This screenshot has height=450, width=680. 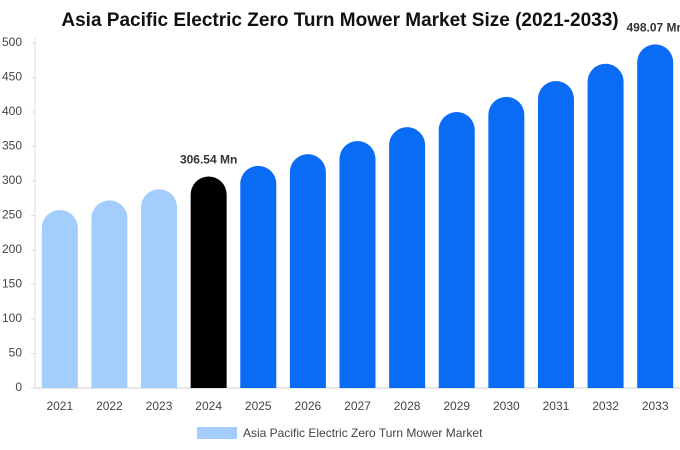 I want to click on x-tick-label: 2027, so click(x=357, y=406).